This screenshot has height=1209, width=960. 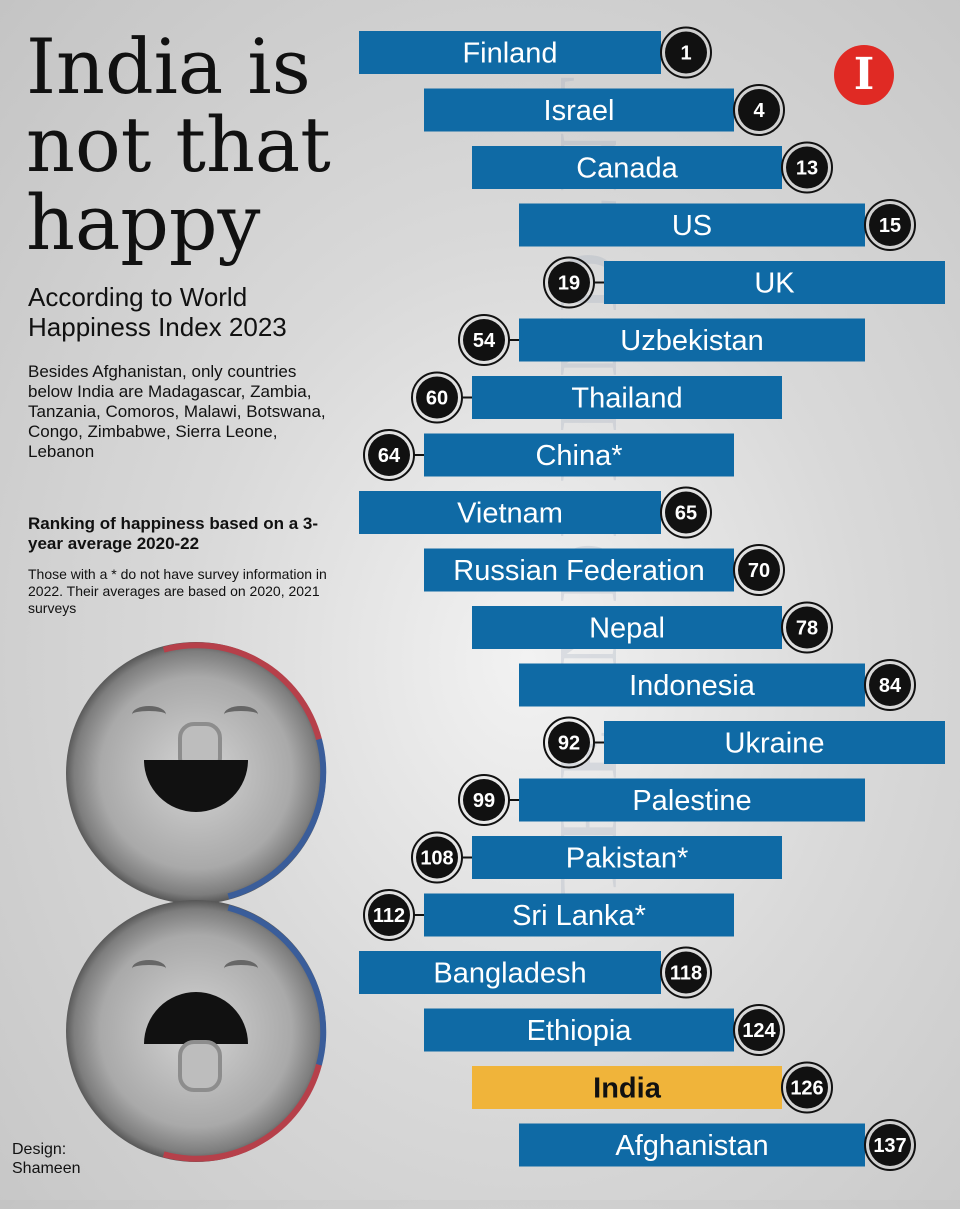 I want to click on bar-label-ukraine: Ukraine, so click(x=775, y=744).